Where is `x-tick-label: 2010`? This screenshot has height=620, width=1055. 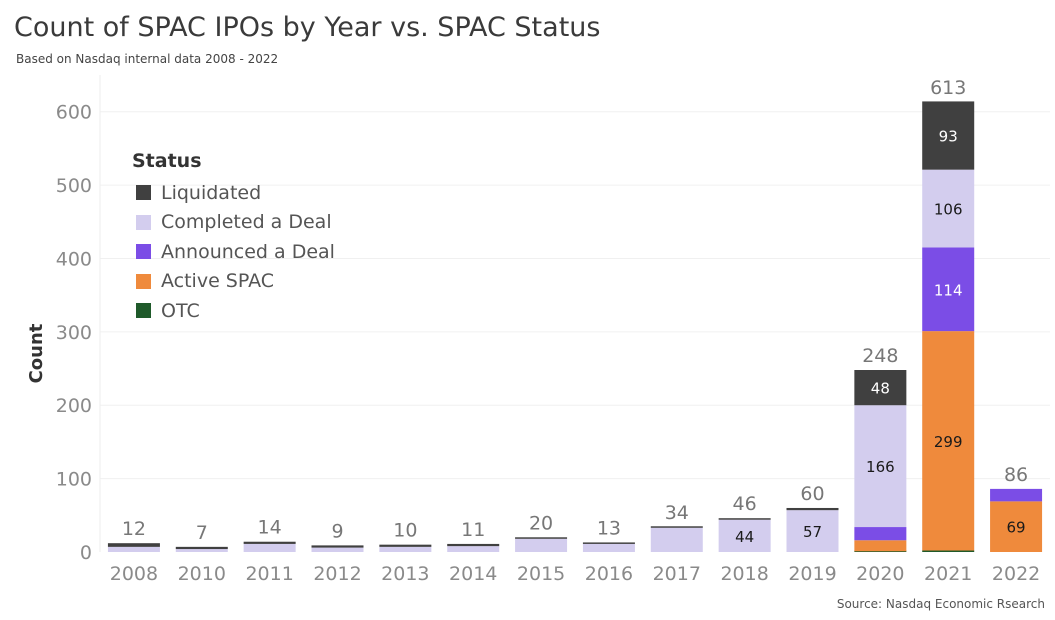 x-tick-label: 2010 is located at coordinates (202, 574).